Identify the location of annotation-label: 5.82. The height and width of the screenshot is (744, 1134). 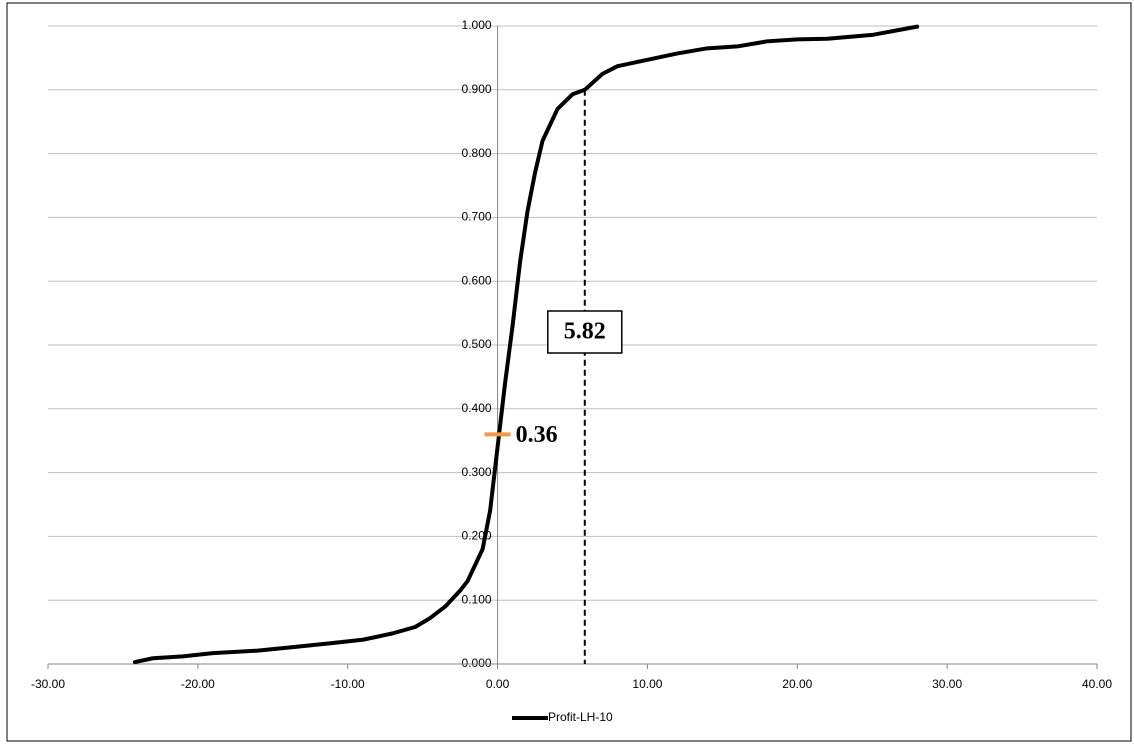
(585, 332).